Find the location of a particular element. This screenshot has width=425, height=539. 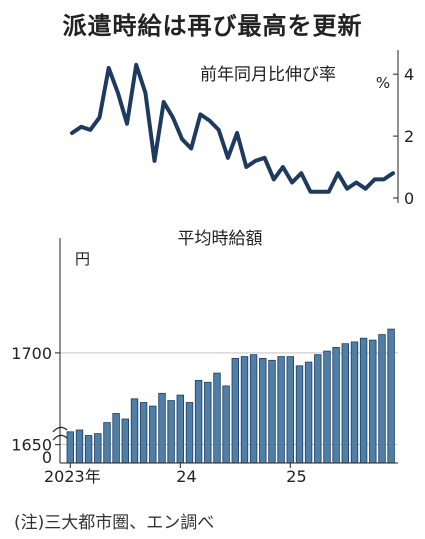

axis-break-mark is located at coordinates (60, 433).